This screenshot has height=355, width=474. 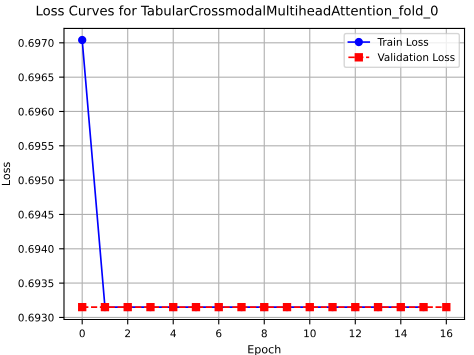 What do you see at coordinates (446, 333) in the screenshot?
I see `x-tick-label: 16` at bounding box center [446, 333].